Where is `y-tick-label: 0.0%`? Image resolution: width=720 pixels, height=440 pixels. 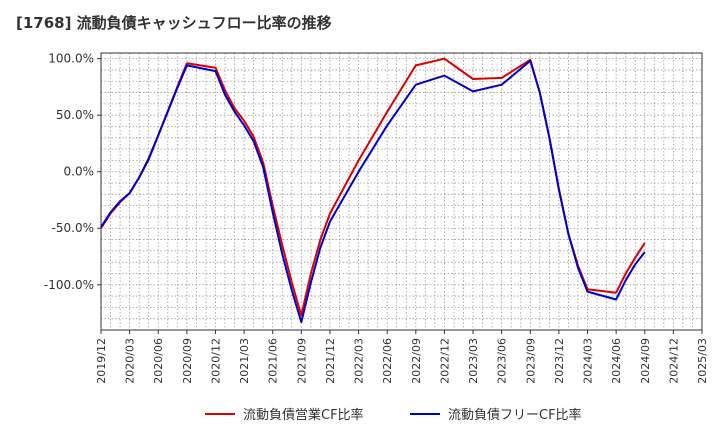 y-tick-label: 0.0% is located at coordinates (79, 172).